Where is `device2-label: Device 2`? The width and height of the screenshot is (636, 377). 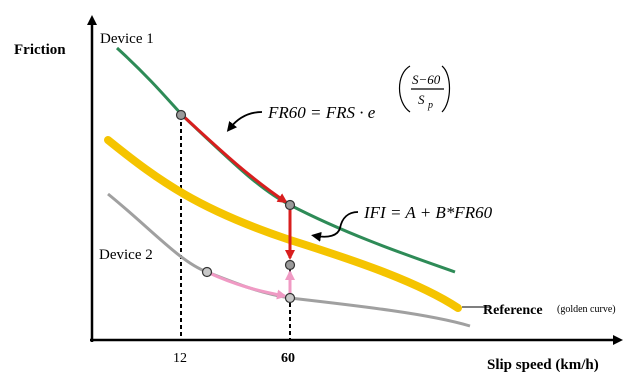
device2-label: Device 2 is located at coordinates (126, 255).